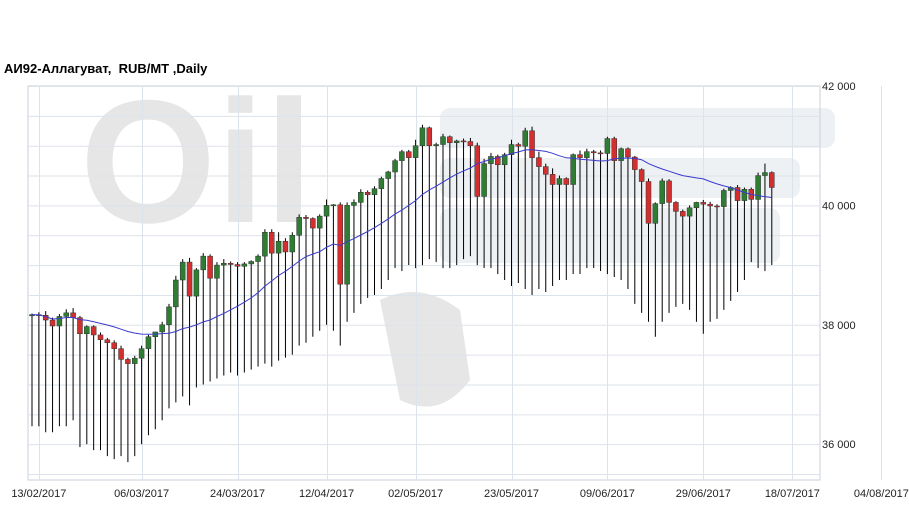  Describe the element at coordinates (326, 494) in the screenshot. I see `x-tick-label: 12/04/2017` at that location.